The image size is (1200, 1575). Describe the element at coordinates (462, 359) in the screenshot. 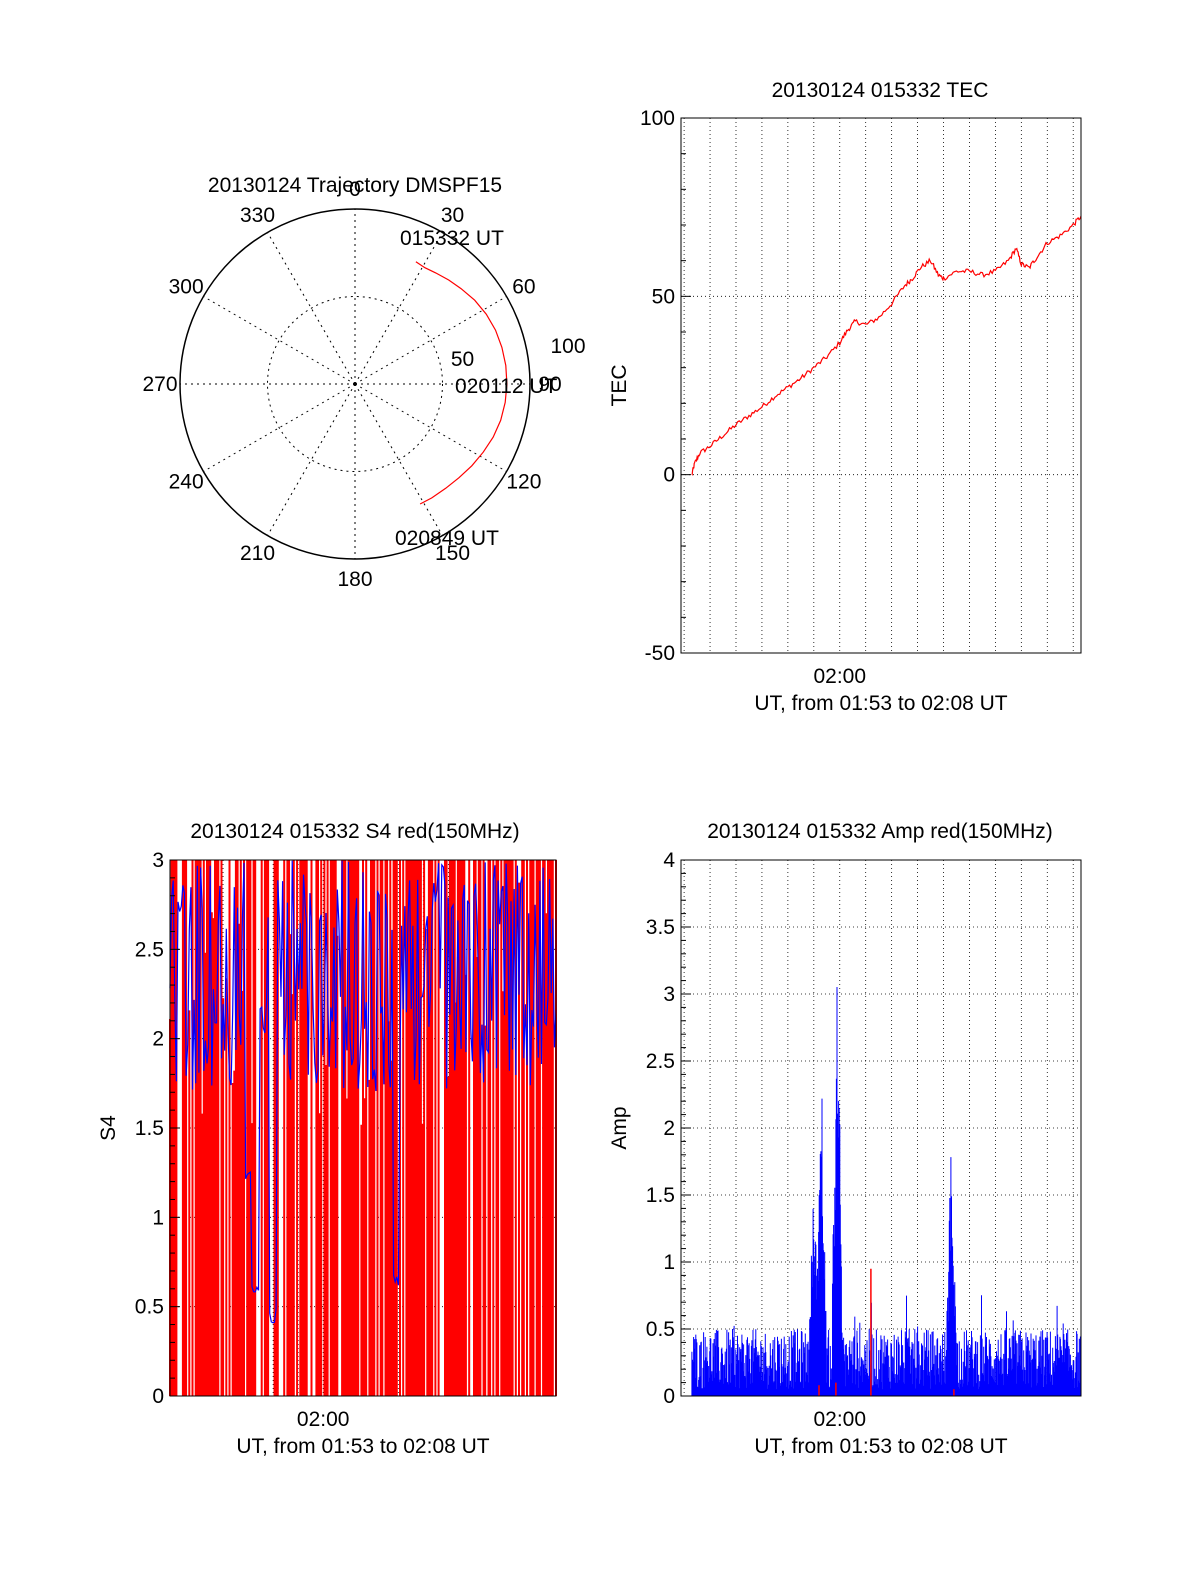

I see `radial-label: 50` at that location.